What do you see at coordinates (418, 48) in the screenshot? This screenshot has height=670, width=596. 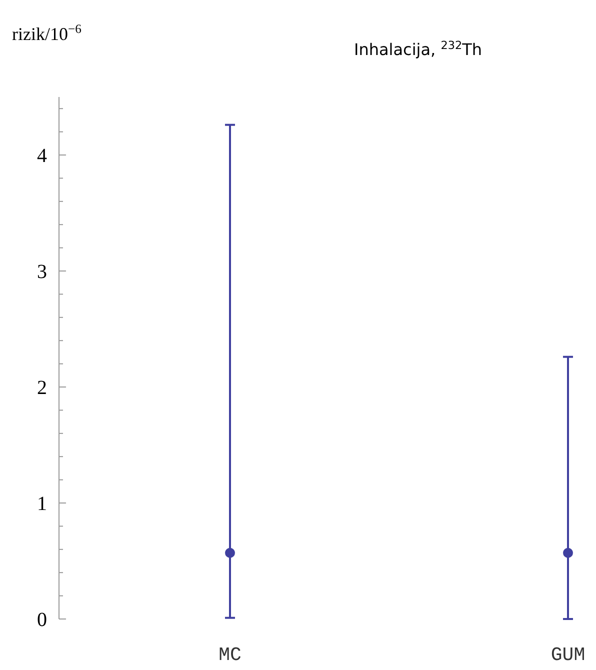 I see `chart-title: Inhalacija, $^{232}$Th` at bounding box center [418, 48].